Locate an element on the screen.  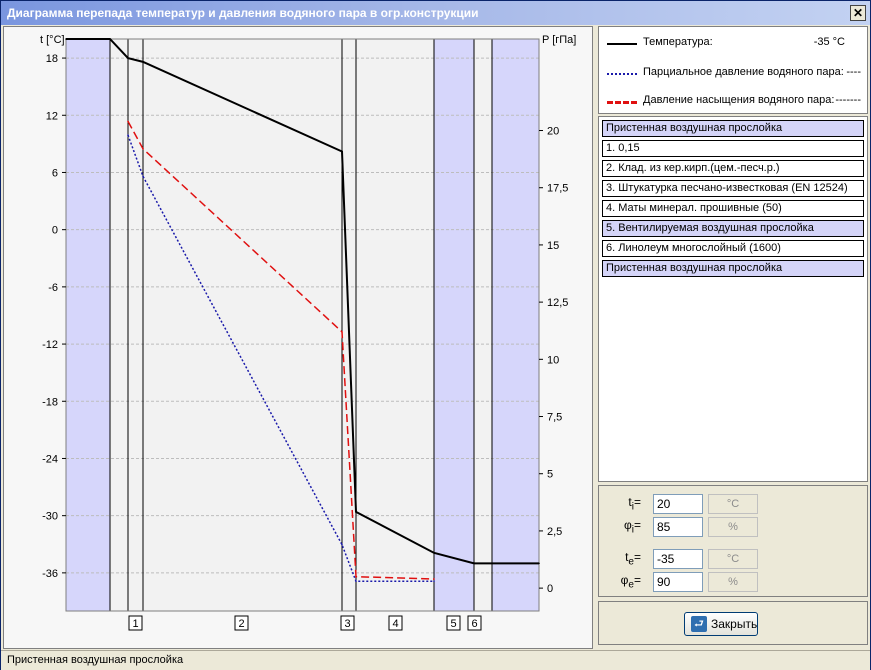
legend-temperature: Температура: -35 °C is located at coordinates (734, 44).